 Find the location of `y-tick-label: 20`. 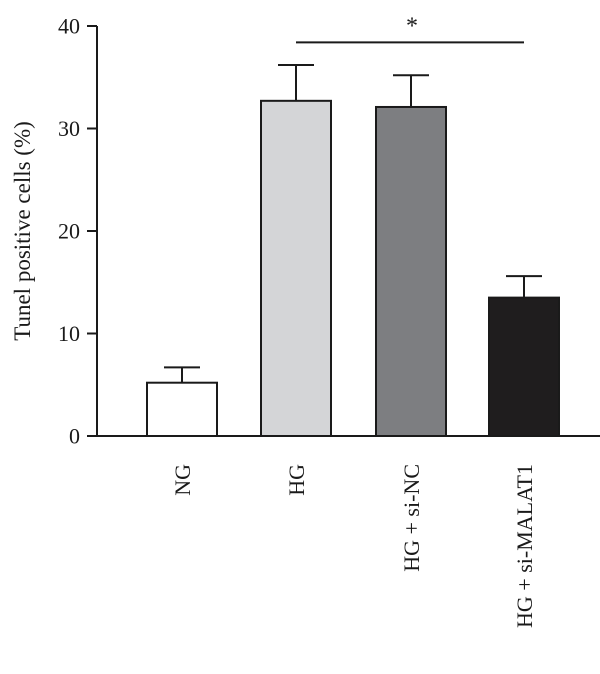

y-tick-label: 20 is located at coordinates (69, 231).